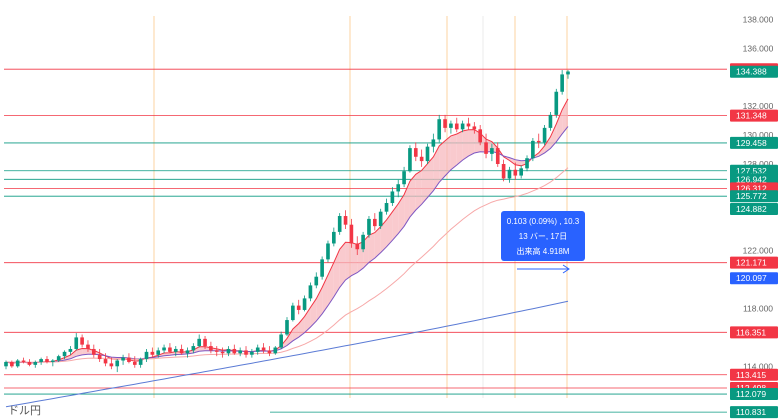 The height and width of the screenshot is (419, 780). What do you see at coordinates (543, 221) in the screenshot?
I see `tooltip-change: 0.103 (0.09%) , 10.3` at bounding box center [543, 221].